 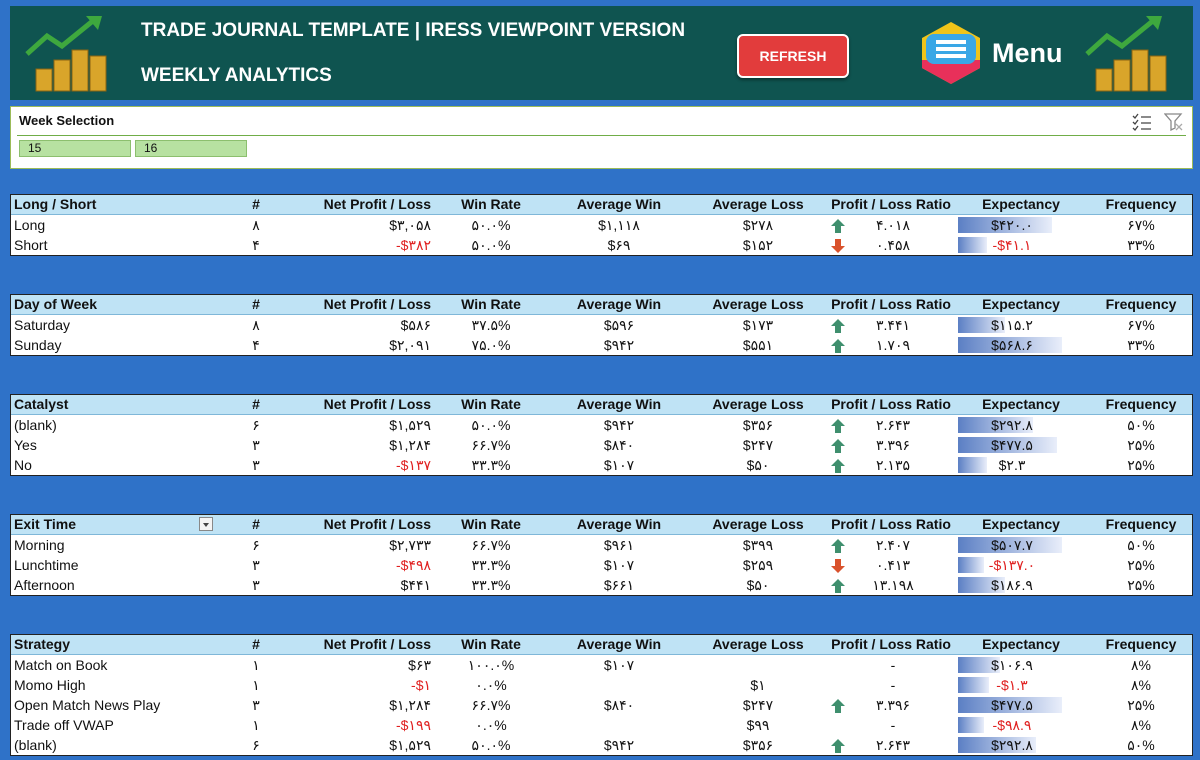 What do you see at coordinates (1012, 345) in the screenshot?
I see `expectancy: $۵۶۸.۶` at bounding box center [1012, 345].